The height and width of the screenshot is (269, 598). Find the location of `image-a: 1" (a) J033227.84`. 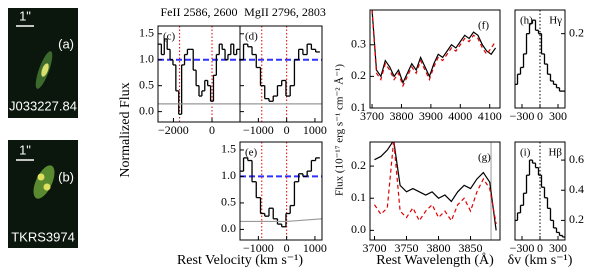

image-a: 1" (a) J033227.84 is located at coordinates (43, 63).